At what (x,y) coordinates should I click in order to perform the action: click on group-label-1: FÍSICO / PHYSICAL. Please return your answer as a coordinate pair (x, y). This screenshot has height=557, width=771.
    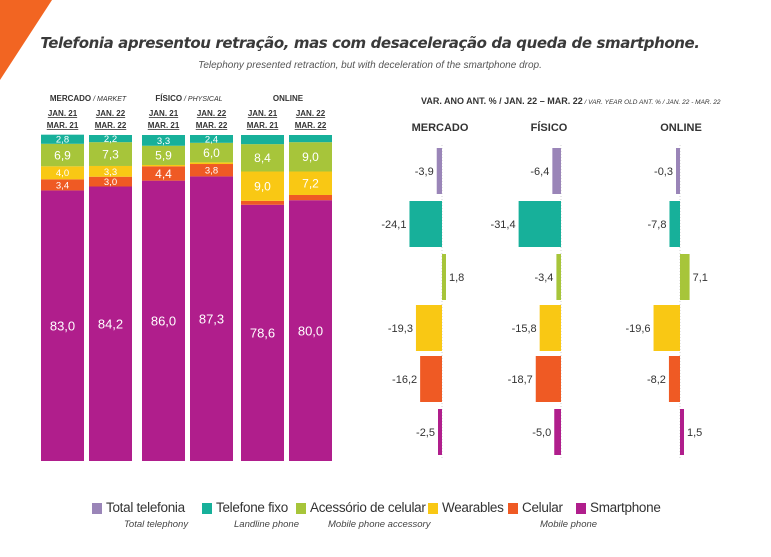
    Looking at the image, I should click on (188, 98).